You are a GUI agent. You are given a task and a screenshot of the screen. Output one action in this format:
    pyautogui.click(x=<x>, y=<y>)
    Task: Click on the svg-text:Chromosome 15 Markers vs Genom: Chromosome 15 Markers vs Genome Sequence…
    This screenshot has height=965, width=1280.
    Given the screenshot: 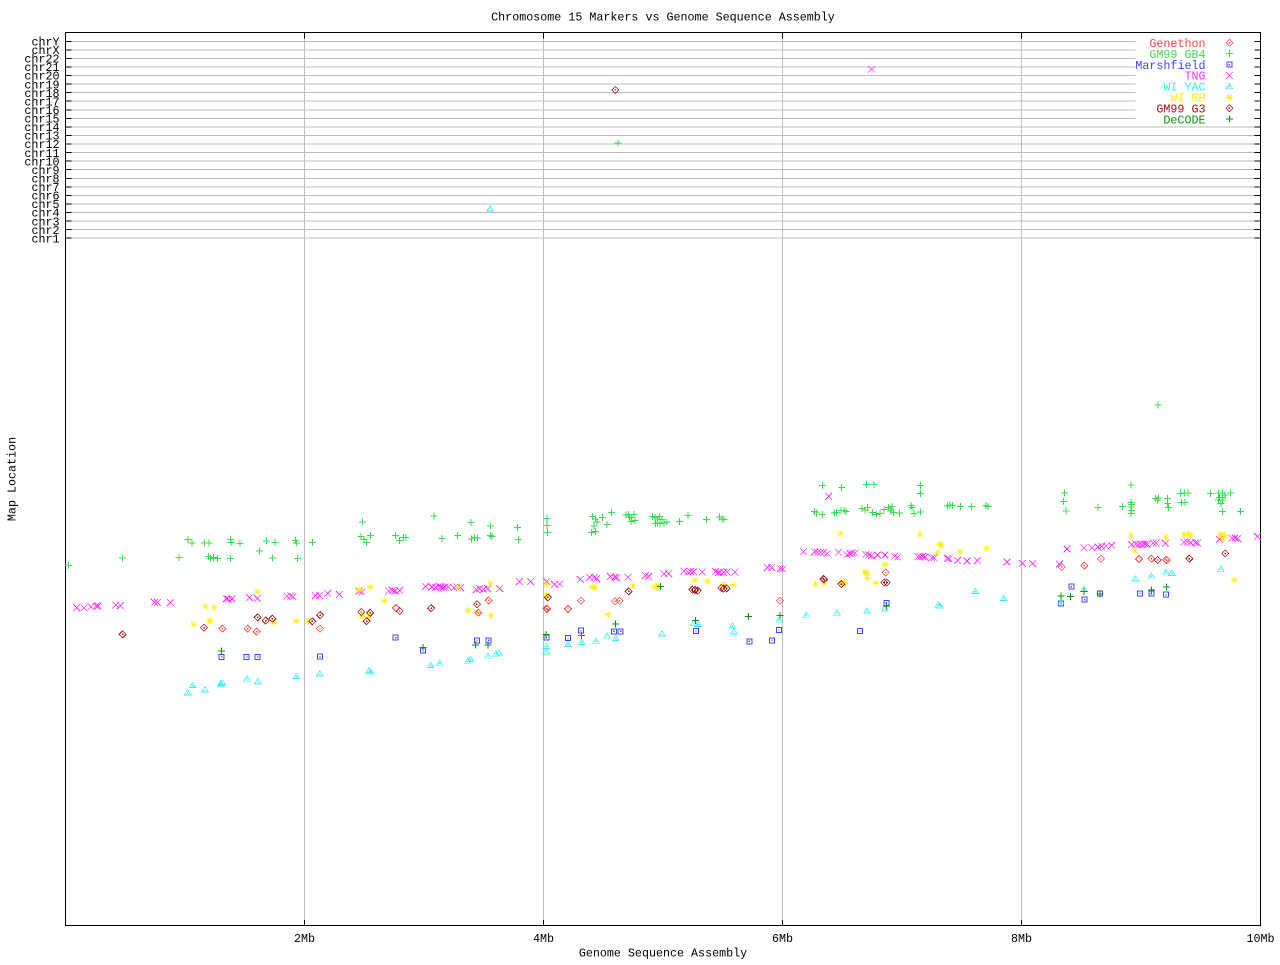 What is the action you would take?
    pyautogui.click(x=663, y=17)
    